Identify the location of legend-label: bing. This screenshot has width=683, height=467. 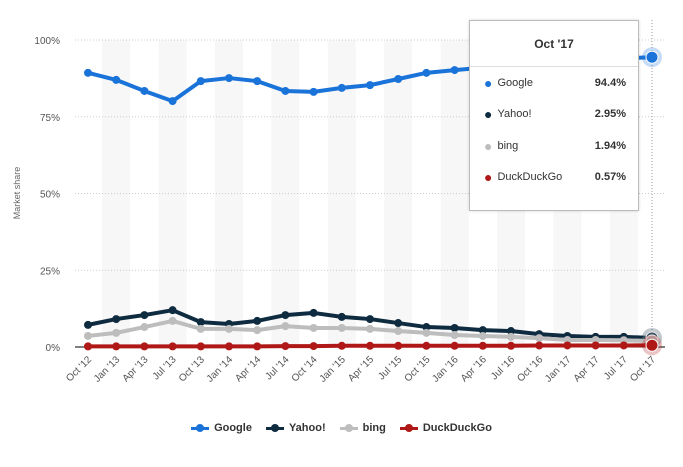
(374, 428).